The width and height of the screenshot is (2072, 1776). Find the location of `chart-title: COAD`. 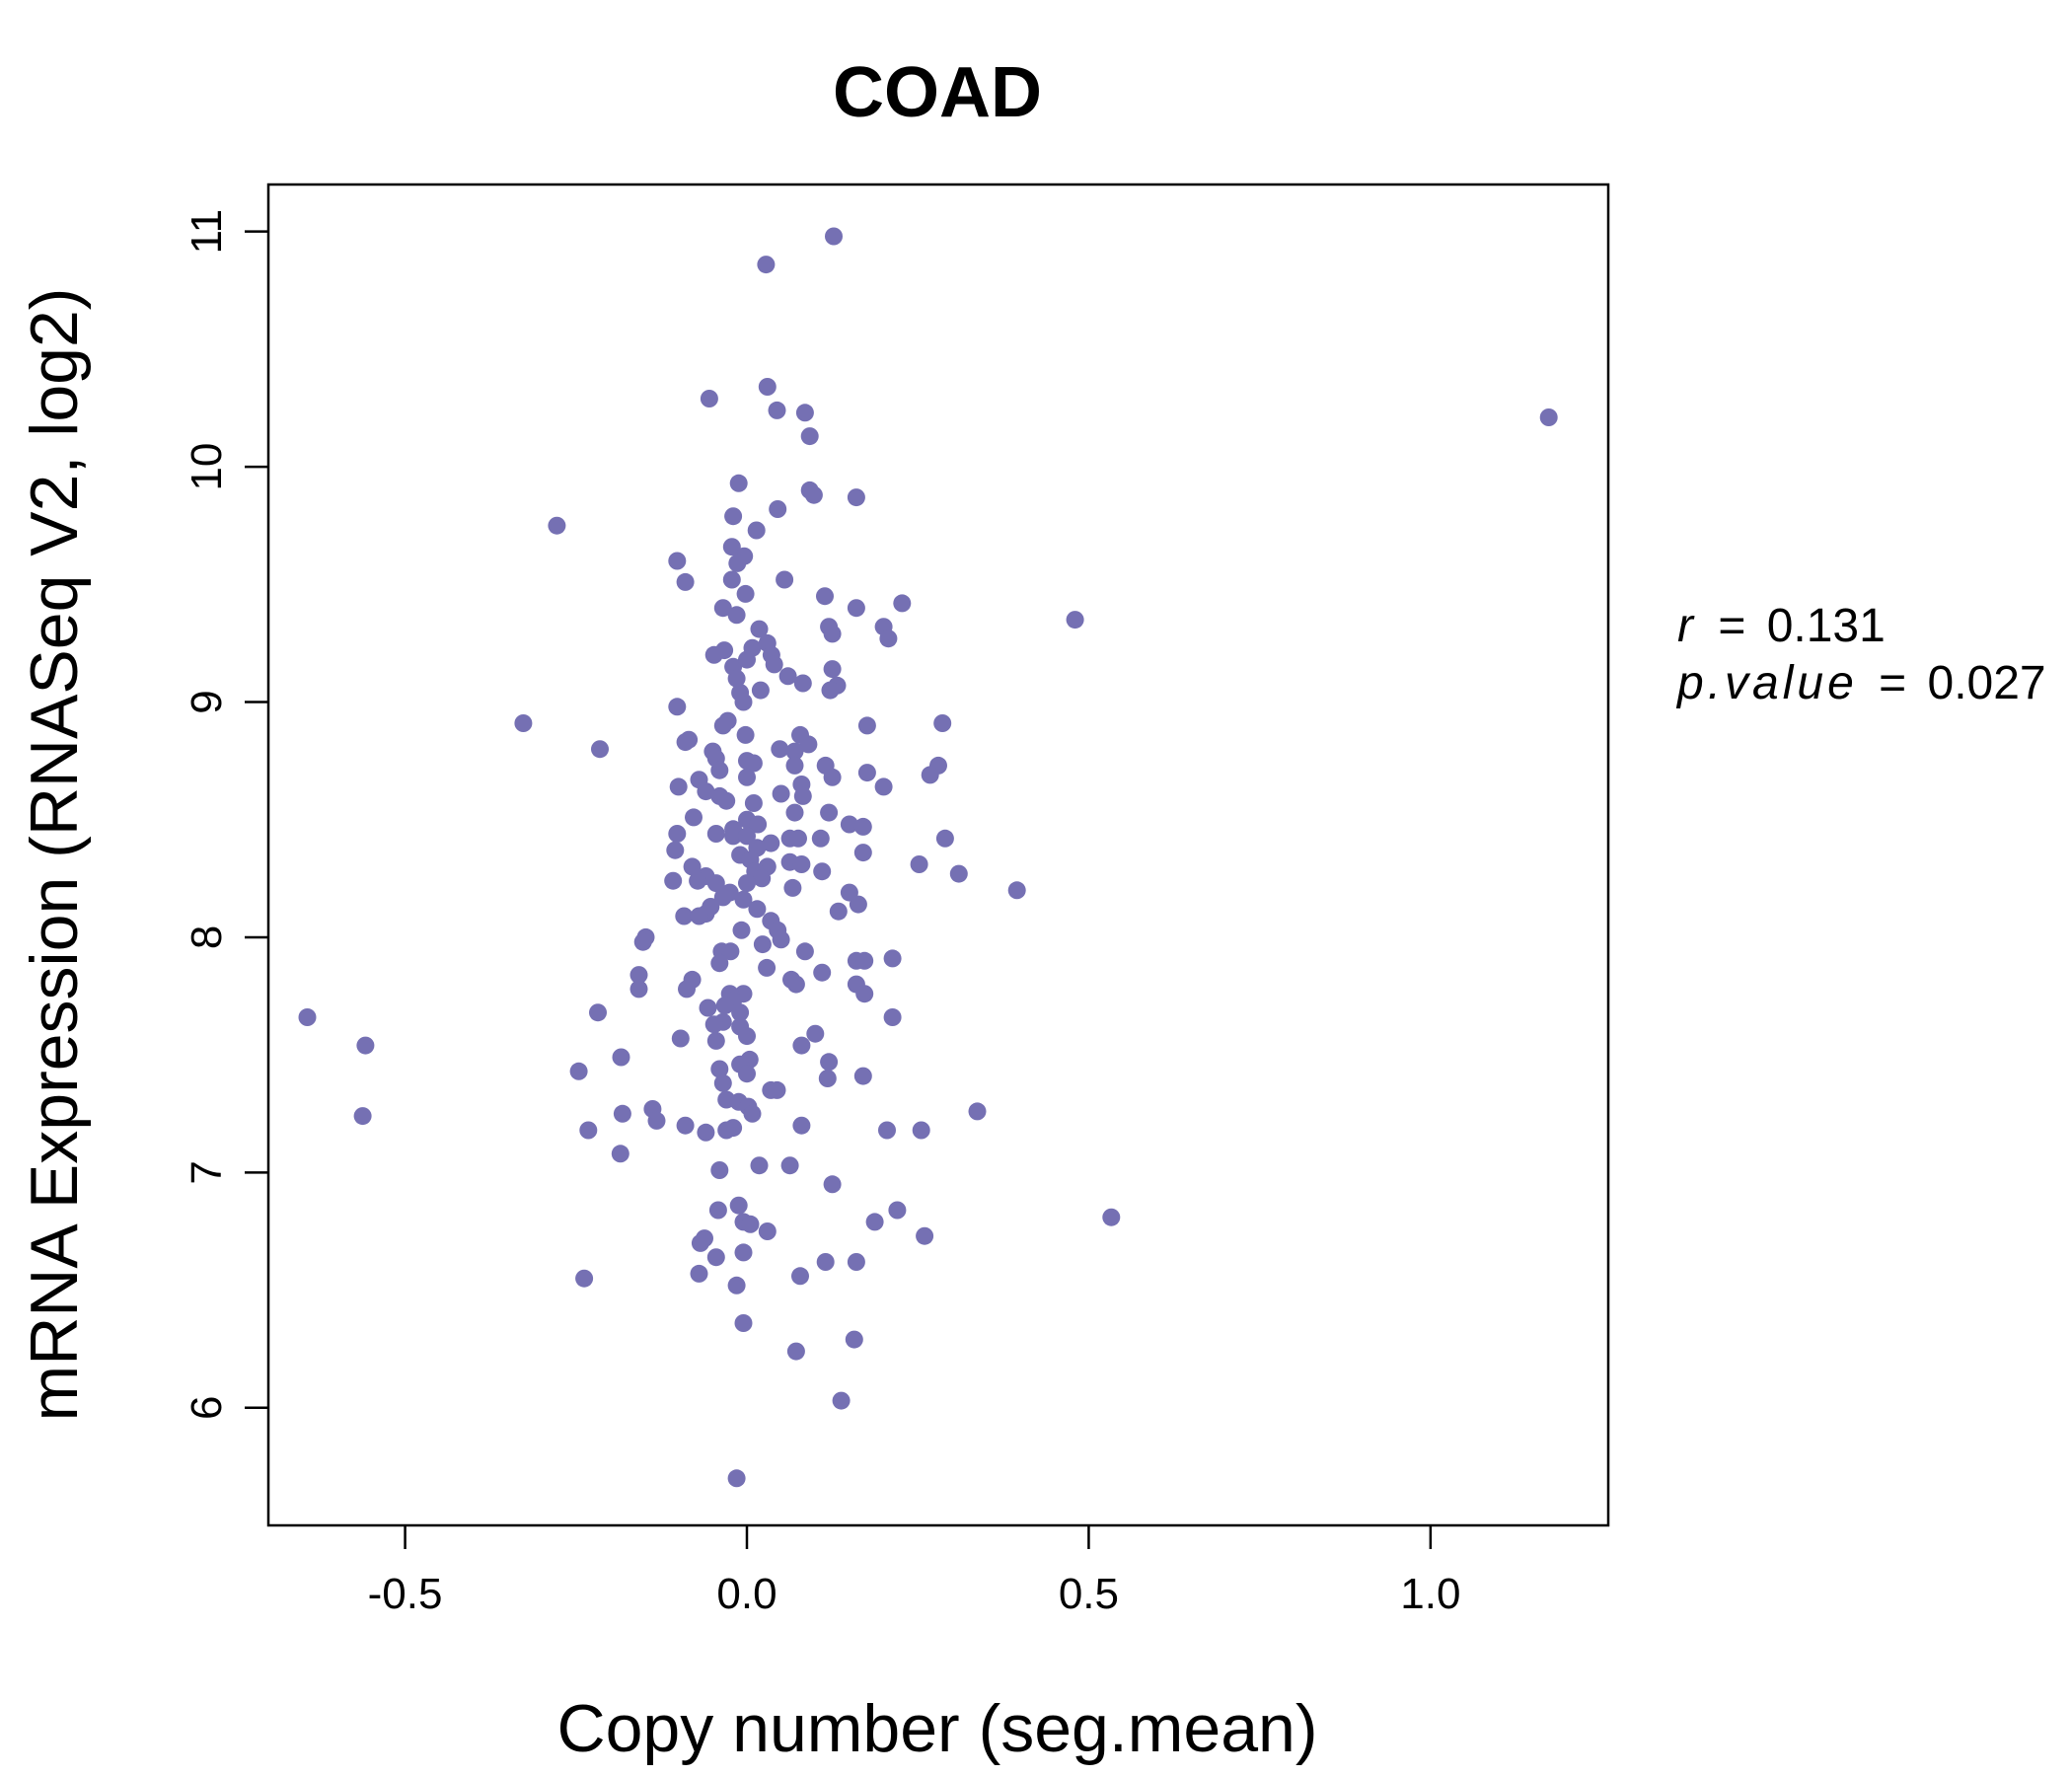

chart-title: COAD is located at coordinates (938, 93).